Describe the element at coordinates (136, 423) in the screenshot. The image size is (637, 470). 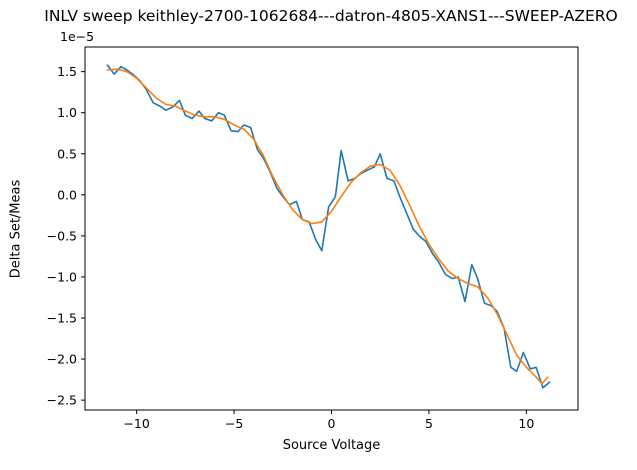
I see `x-tick-label: −10` at that location.